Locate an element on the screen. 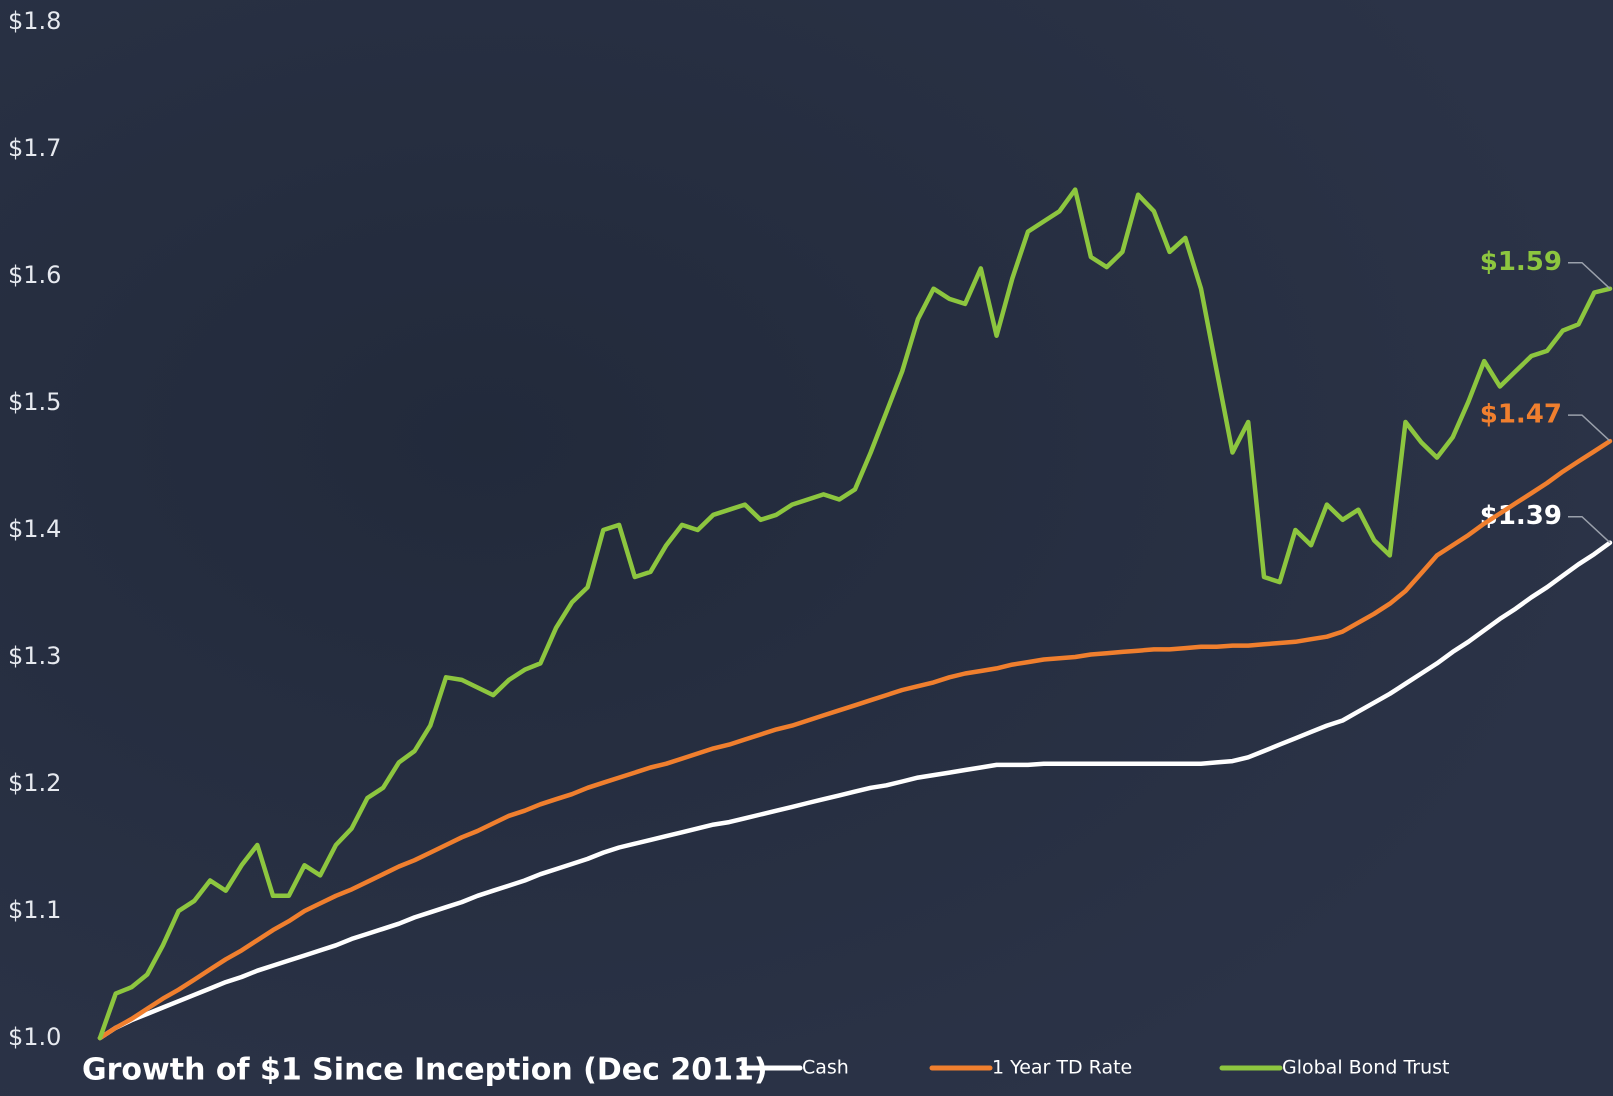 This screenshot has width=1613, height=1096. y-tick-label: $1.3 is located at coordinates (34, 656).